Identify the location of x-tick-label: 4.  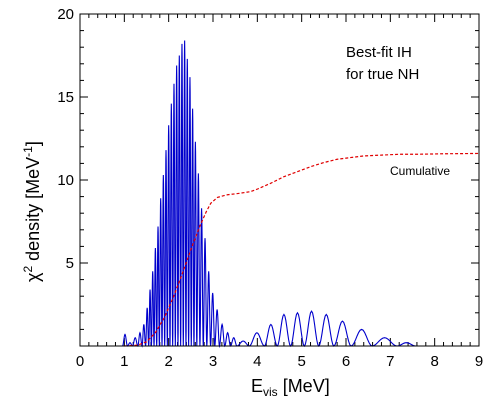
(257, 361).